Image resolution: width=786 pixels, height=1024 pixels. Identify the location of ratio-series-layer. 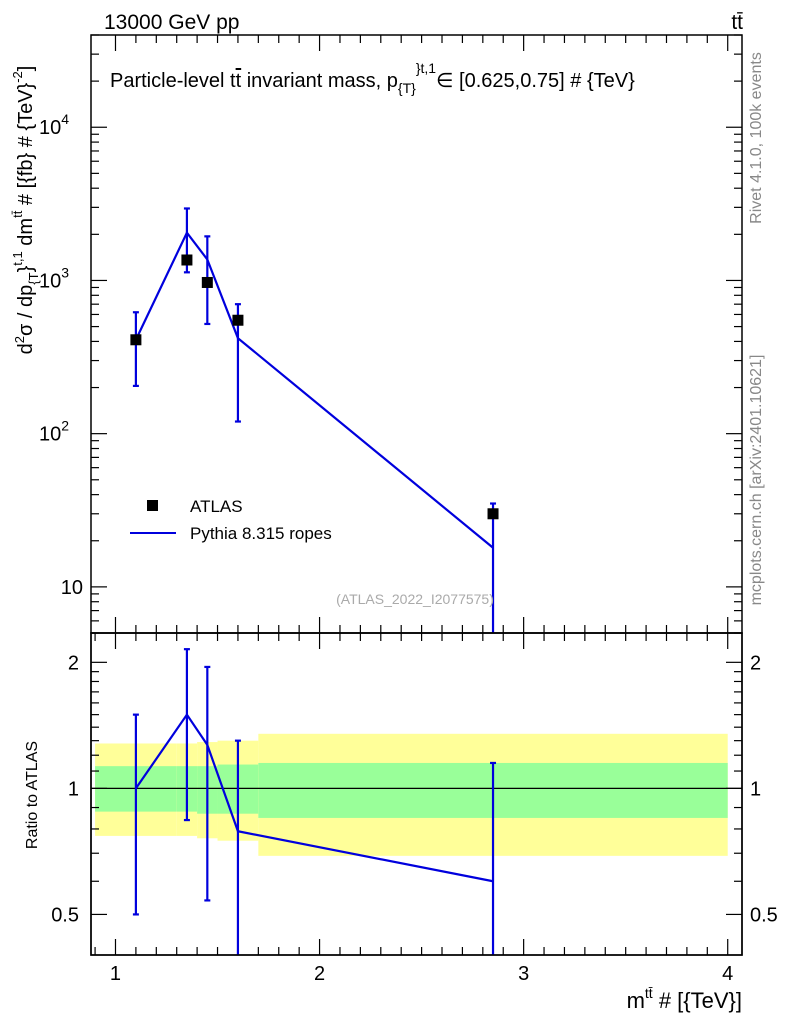
(314, 801).